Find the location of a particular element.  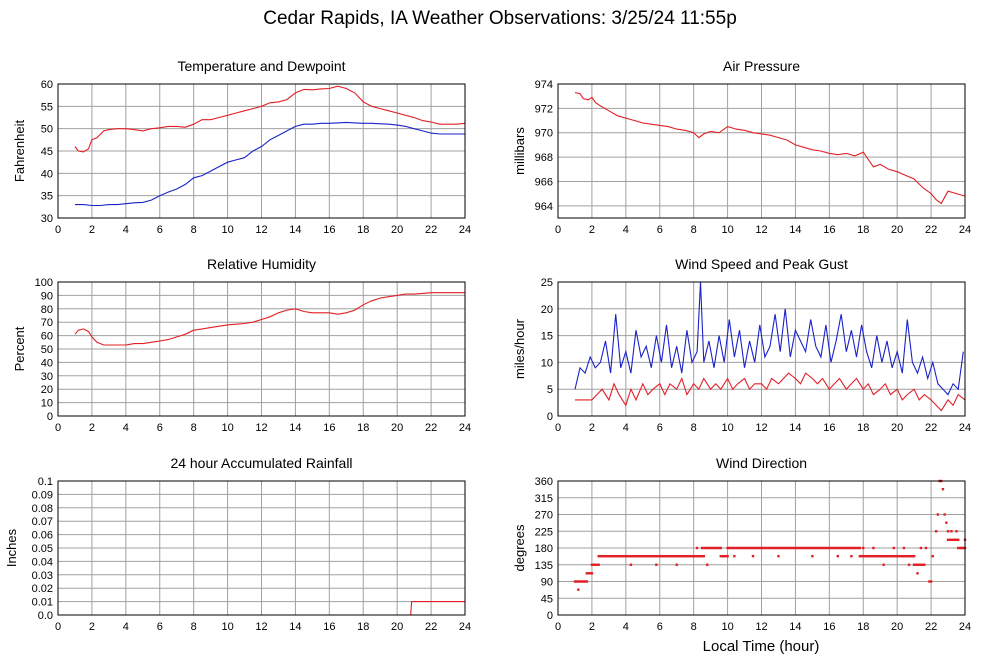

shared-x-axis-label: Local Time (hour) is located at coordinates (761, 646).